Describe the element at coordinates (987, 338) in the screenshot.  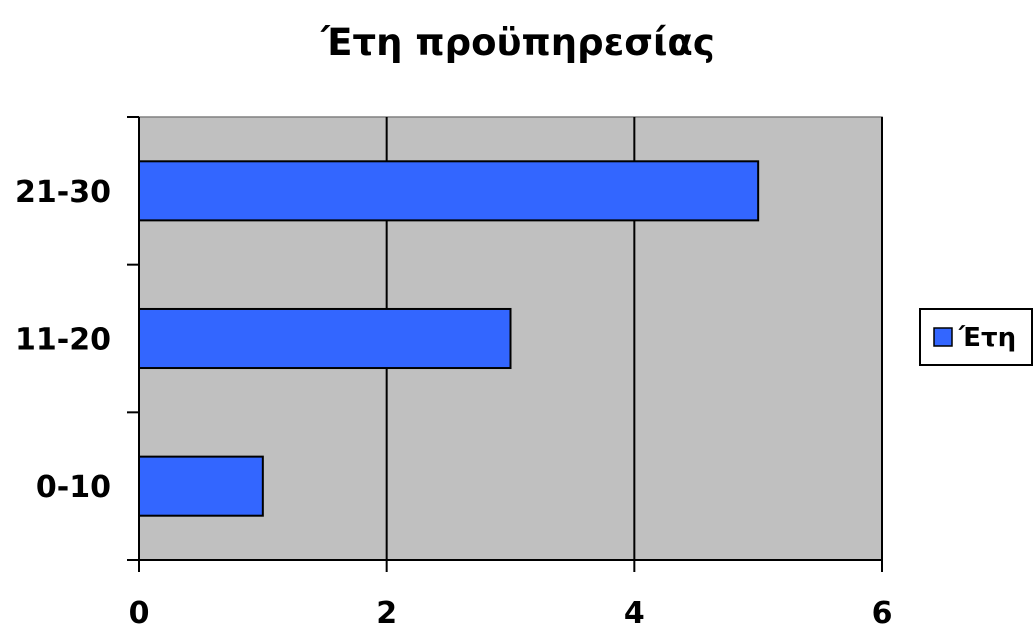
I see `legend-label: Έτη` at that location.